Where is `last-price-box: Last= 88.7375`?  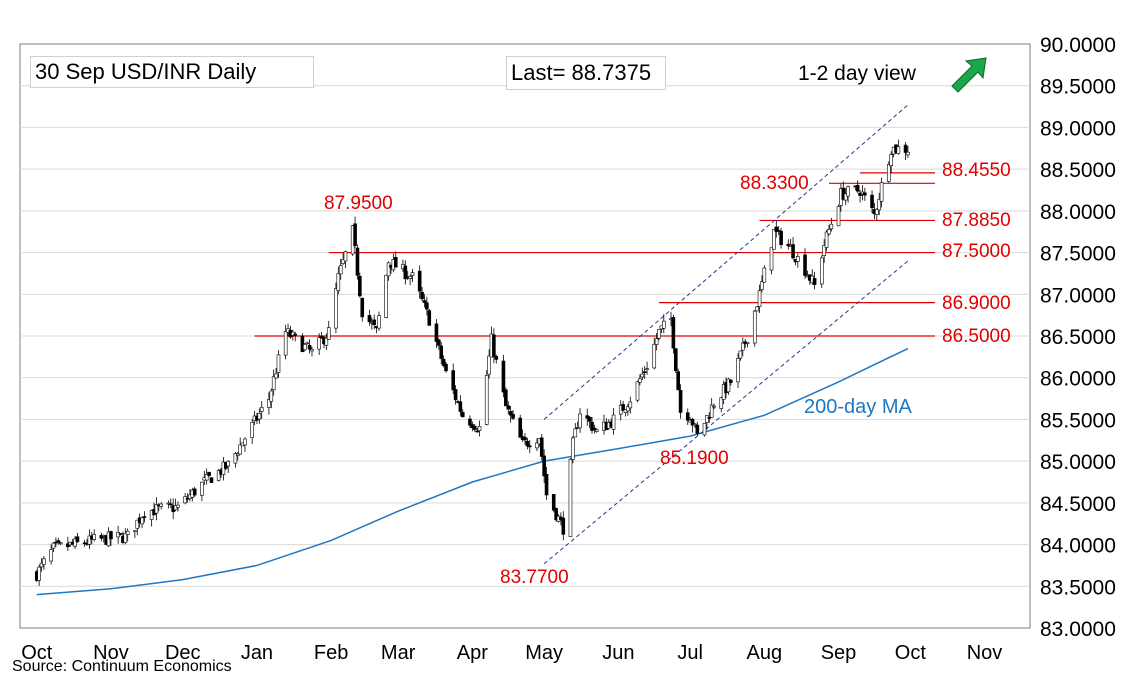 last-price-box: Last= 88.7375 is located at coordinates (586, 73).